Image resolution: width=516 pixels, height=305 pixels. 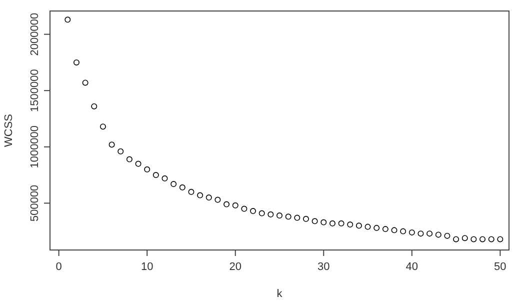 I want to click on x-tick-label: 20, so click(x=235, y=267).